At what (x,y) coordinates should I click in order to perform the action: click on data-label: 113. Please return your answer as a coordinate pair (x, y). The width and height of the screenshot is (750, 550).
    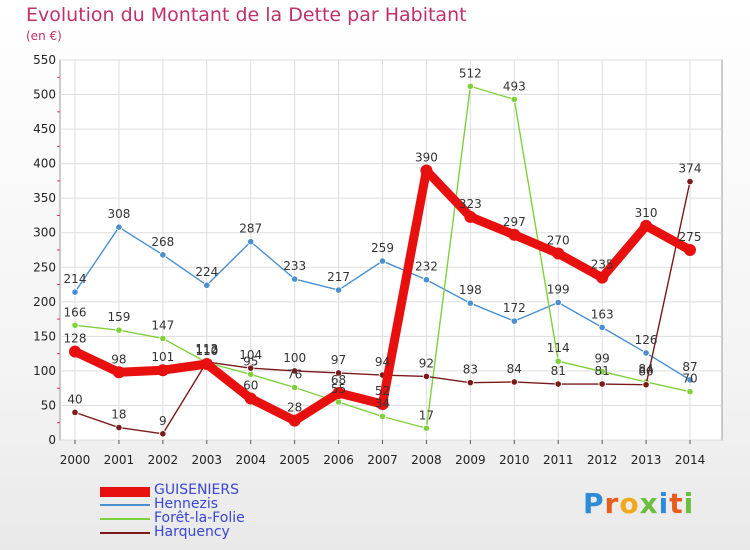
    Looking at the image, I should click on (206, 349).